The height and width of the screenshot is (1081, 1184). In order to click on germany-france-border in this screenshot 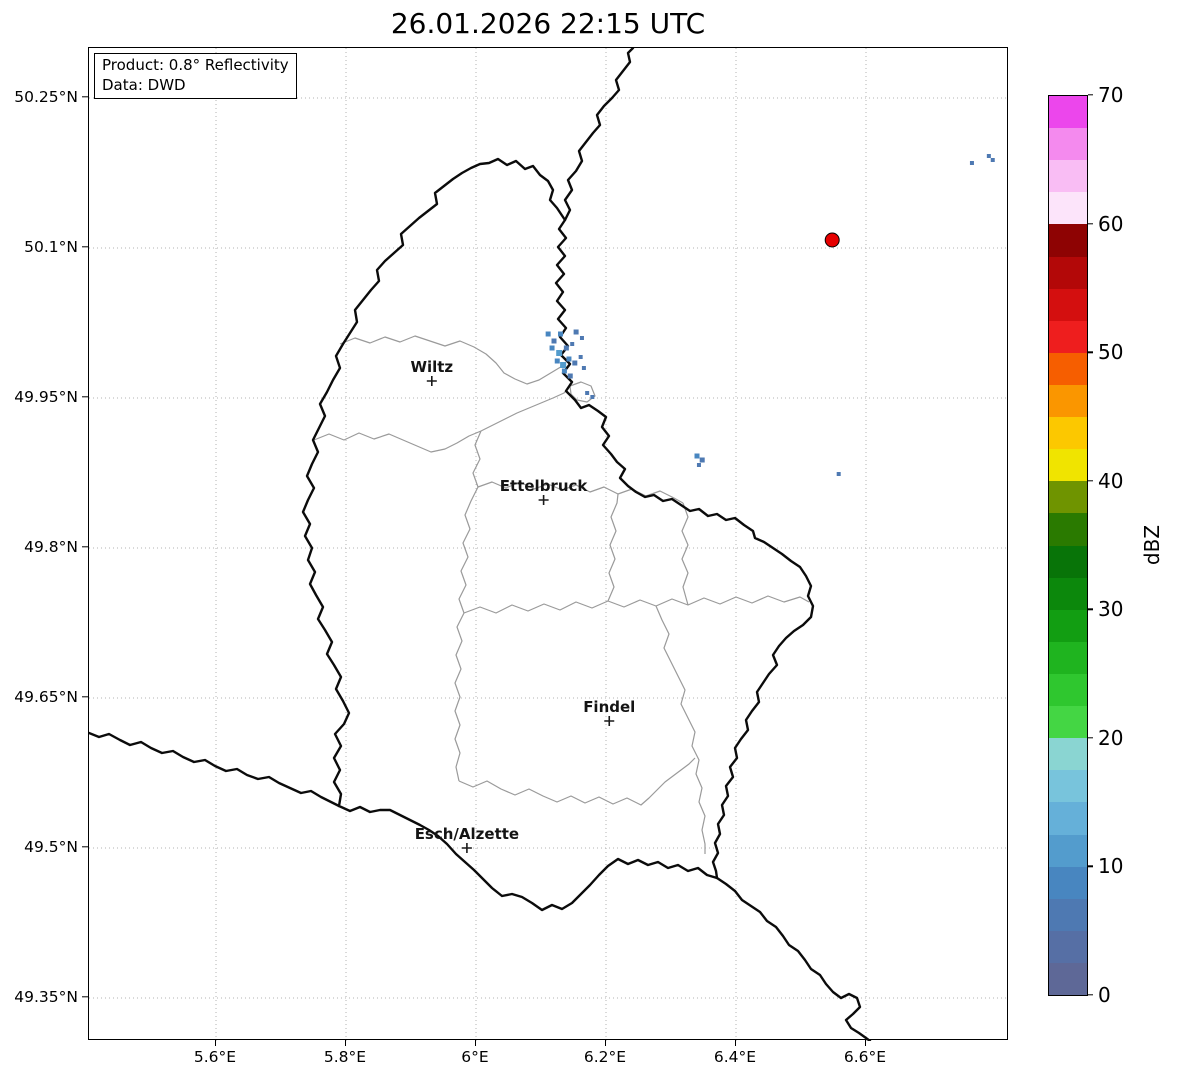, I will do `click(793, 958)`.